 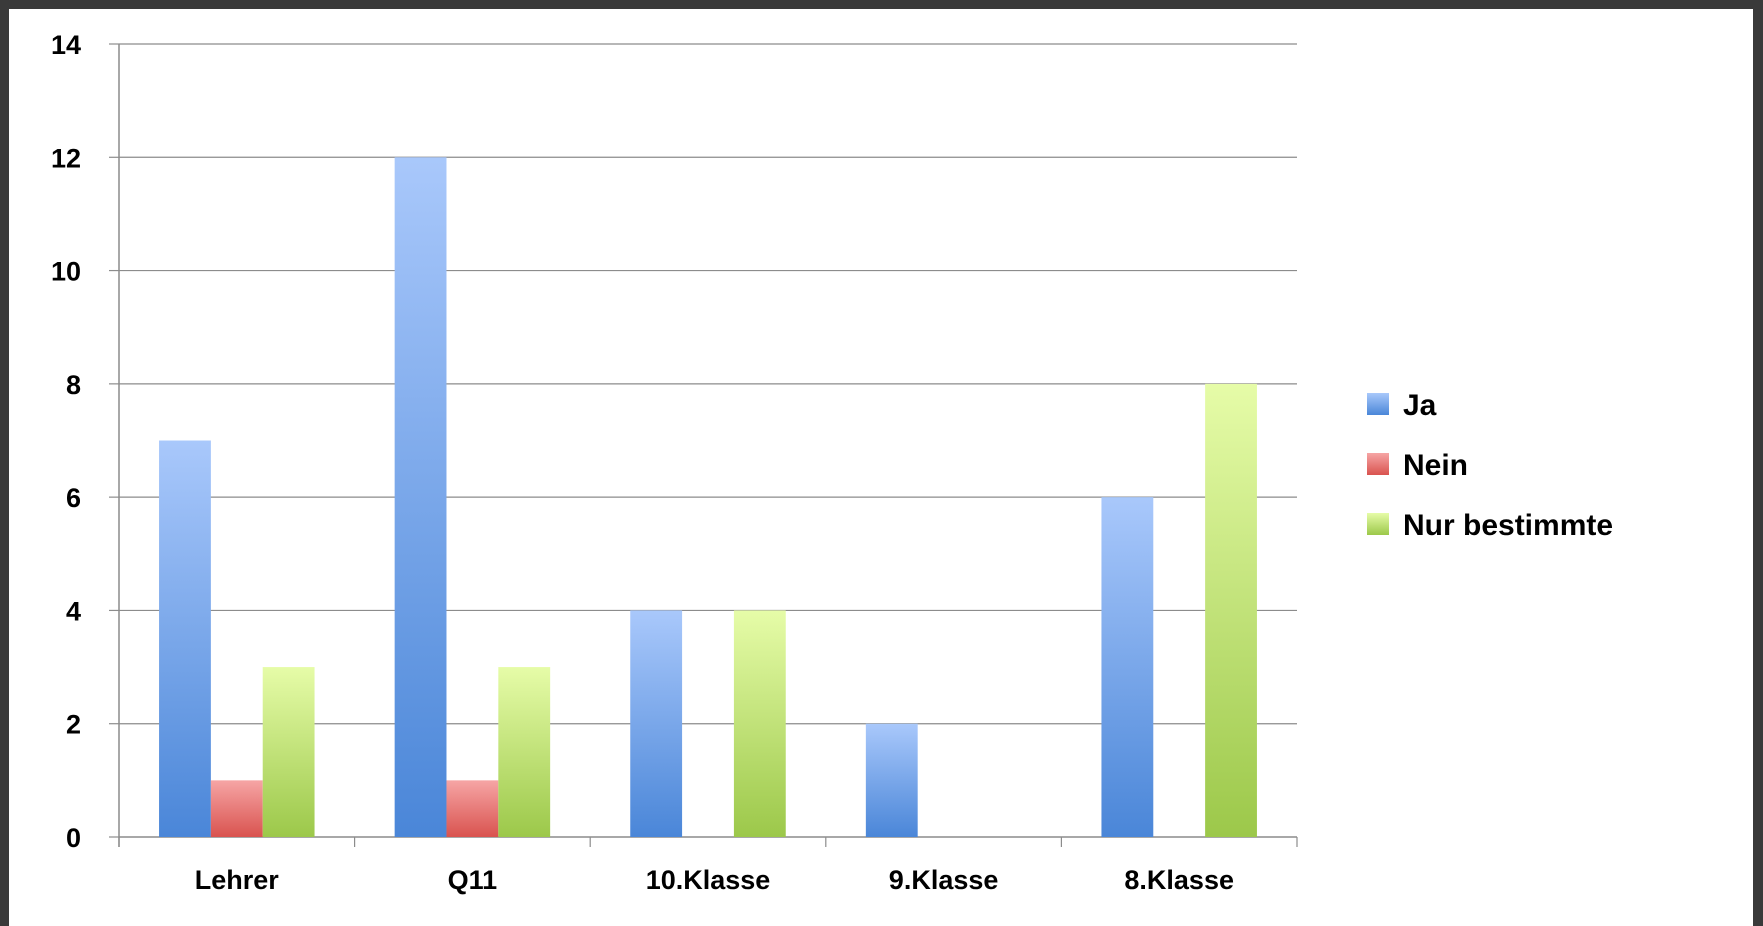 What do you see at coordinates (73, 725) in the screenshot?
I see `y-tick-label: 2` at bounding box center [73, 725].